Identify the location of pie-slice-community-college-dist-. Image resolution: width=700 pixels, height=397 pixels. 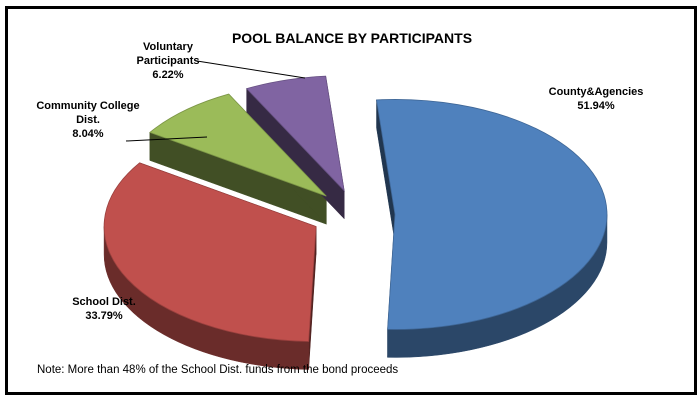
(238, 145).